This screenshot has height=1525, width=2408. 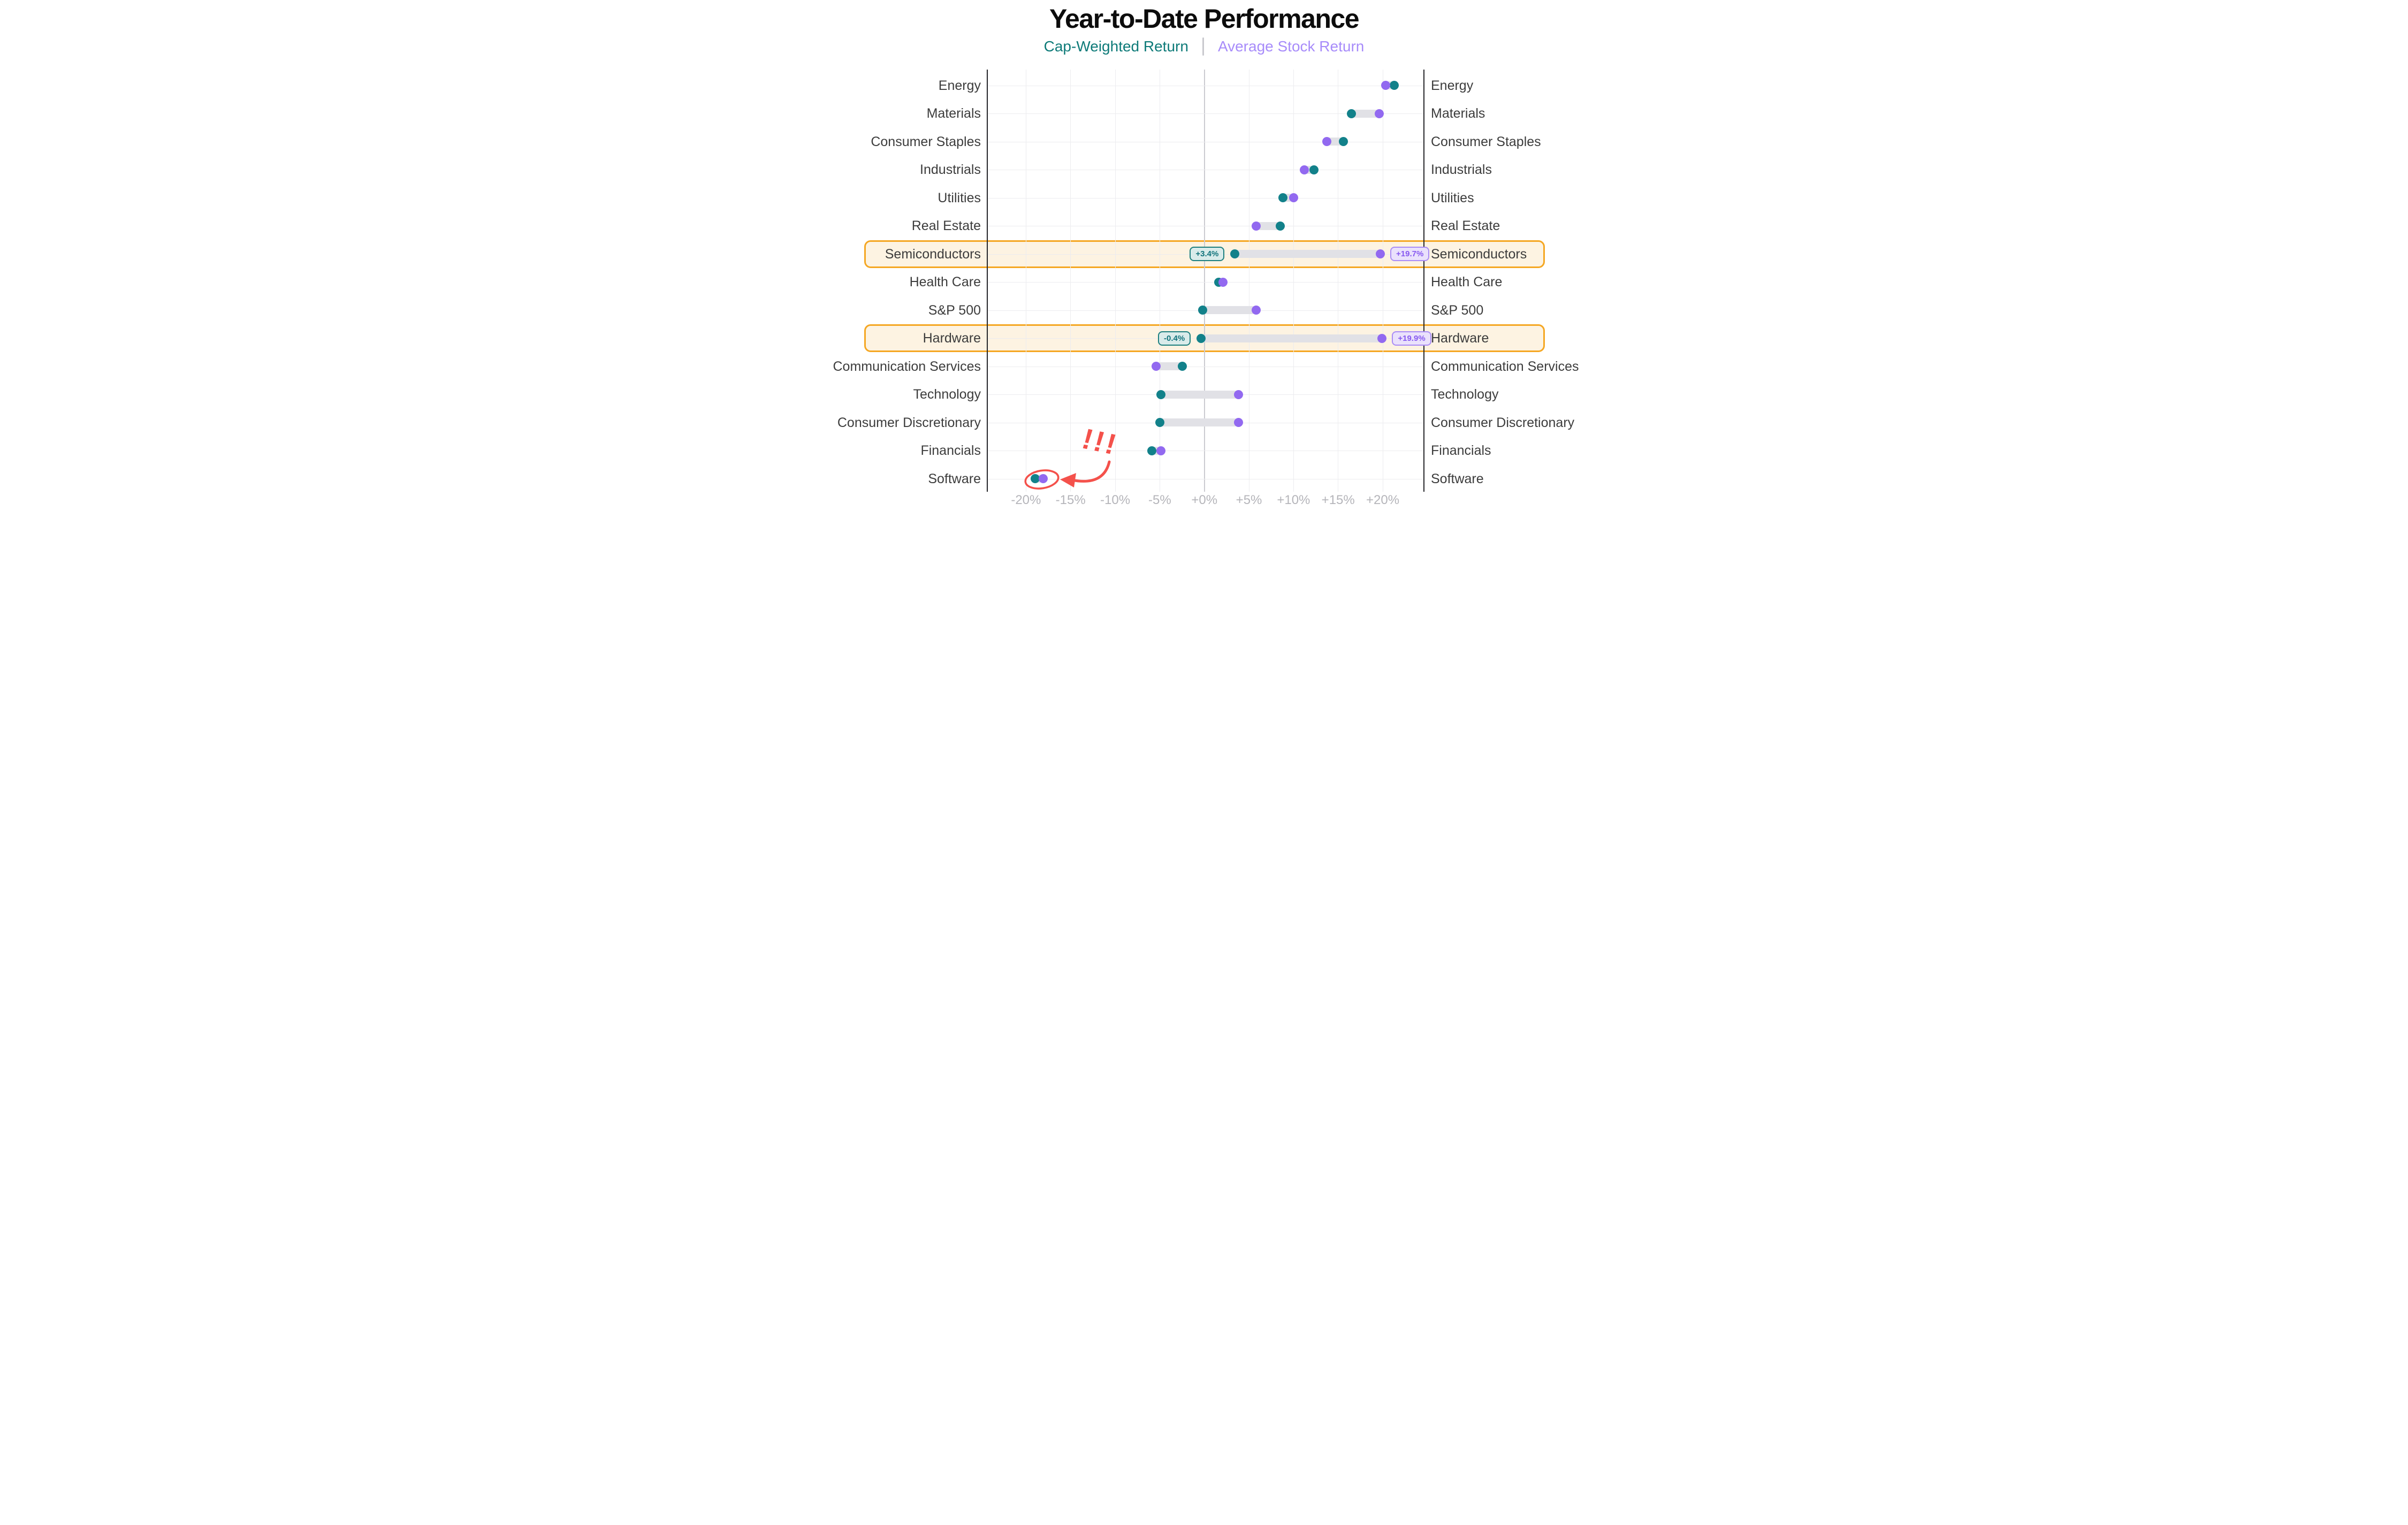 I want to click on cap-weighted-dot-materials, so click(x=1352, y=113).